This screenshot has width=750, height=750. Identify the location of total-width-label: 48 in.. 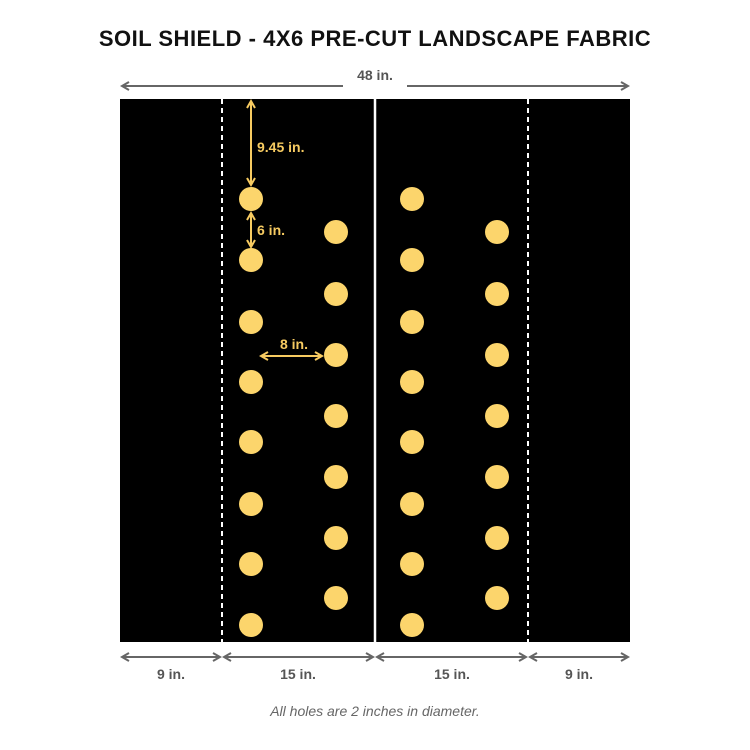
(375, 75).